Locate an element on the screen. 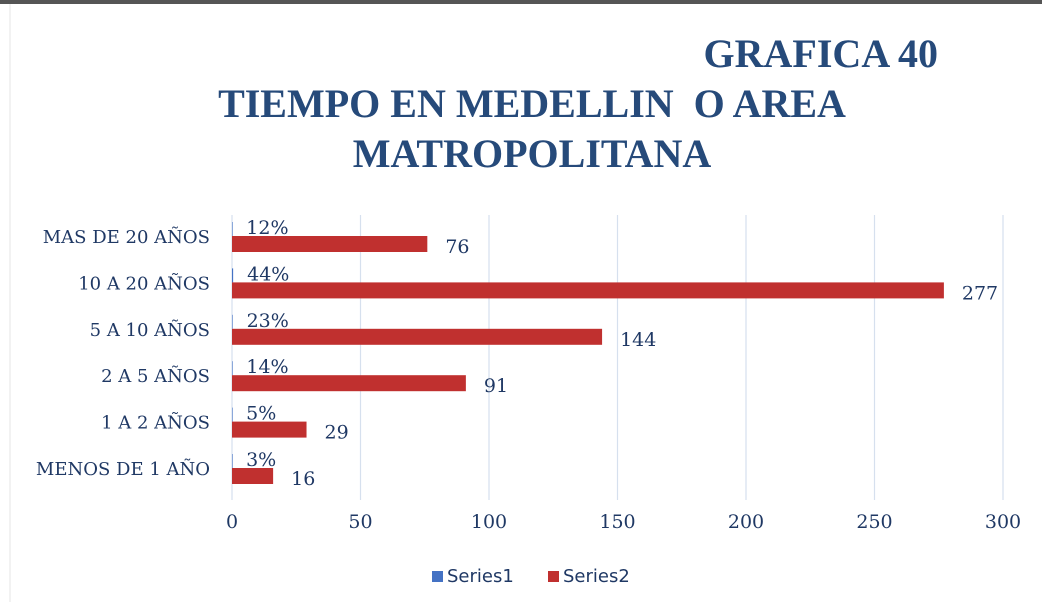 The height and width of the screenshot is (602, 1042). y-tick-label: 10 A 20 AÑOS is located at coordinates (144, 282).